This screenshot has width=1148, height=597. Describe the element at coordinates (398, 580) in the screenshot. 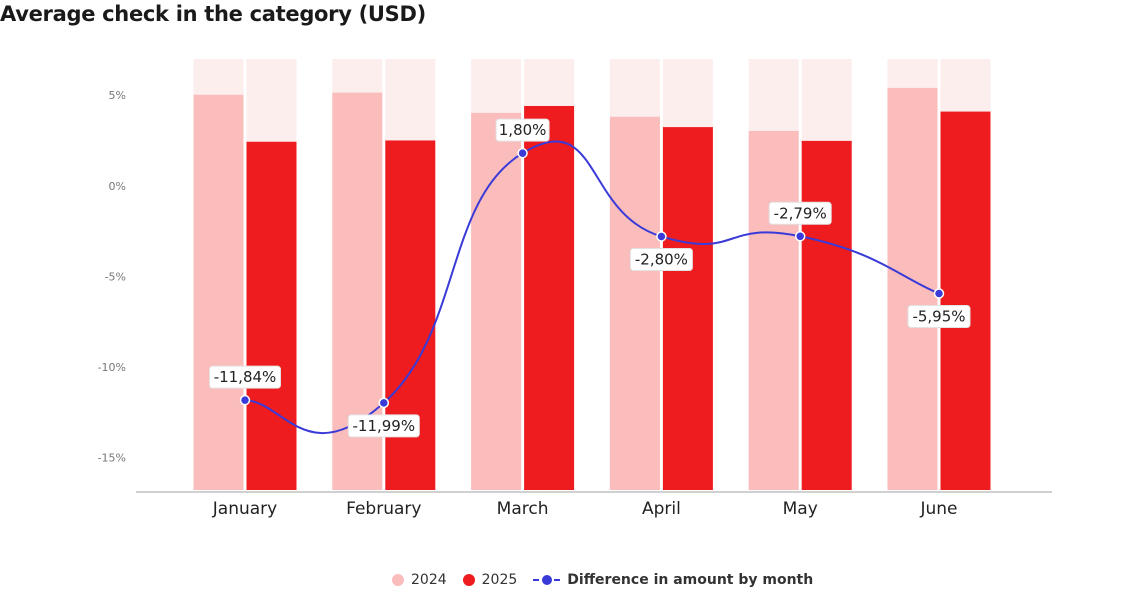

I see `legend-swatch-2024` at that location.